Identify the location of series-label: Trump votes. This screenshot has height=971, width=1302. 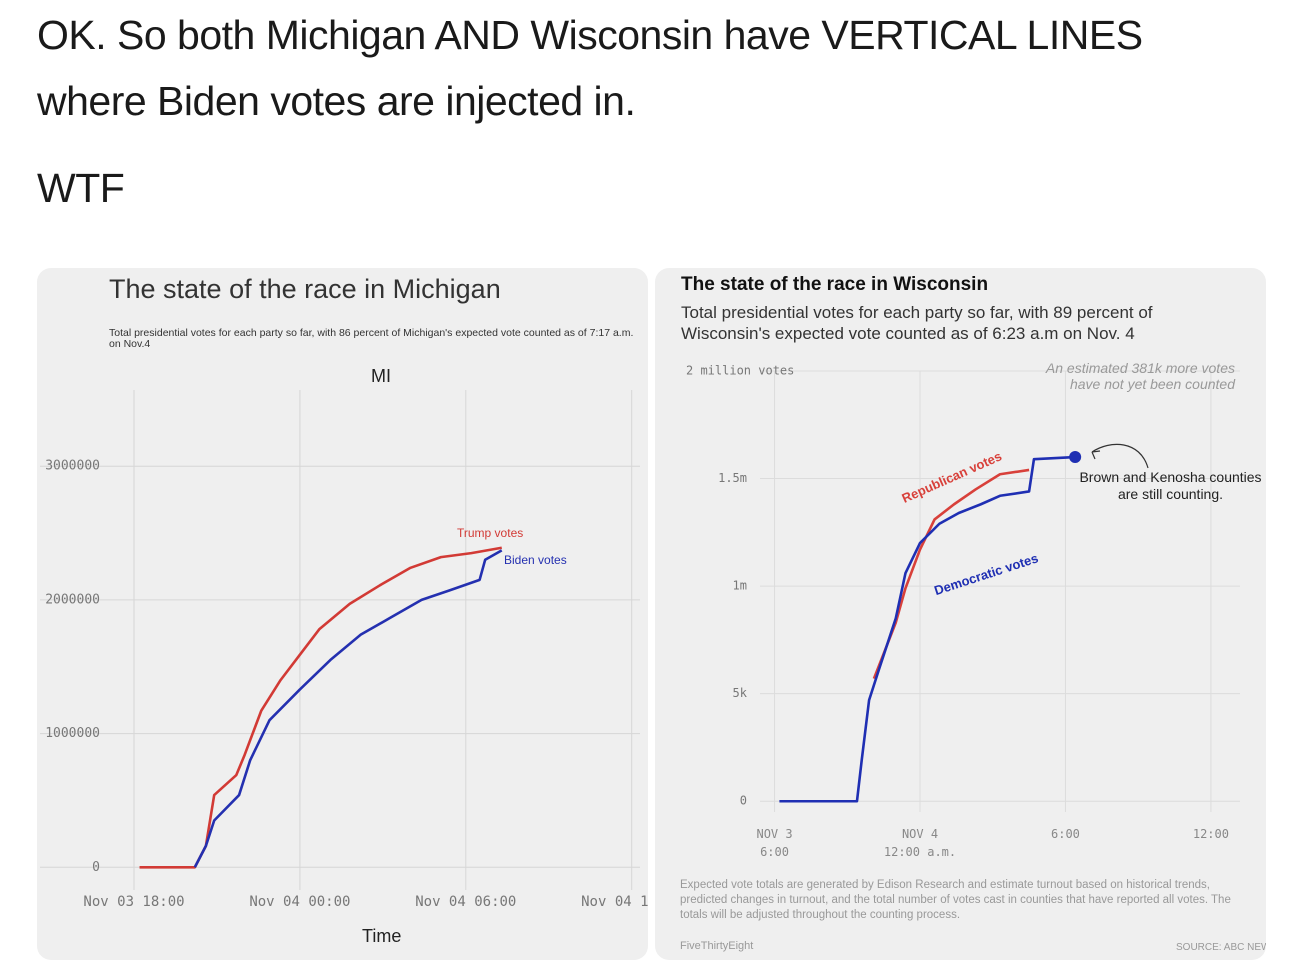
(490, 533).